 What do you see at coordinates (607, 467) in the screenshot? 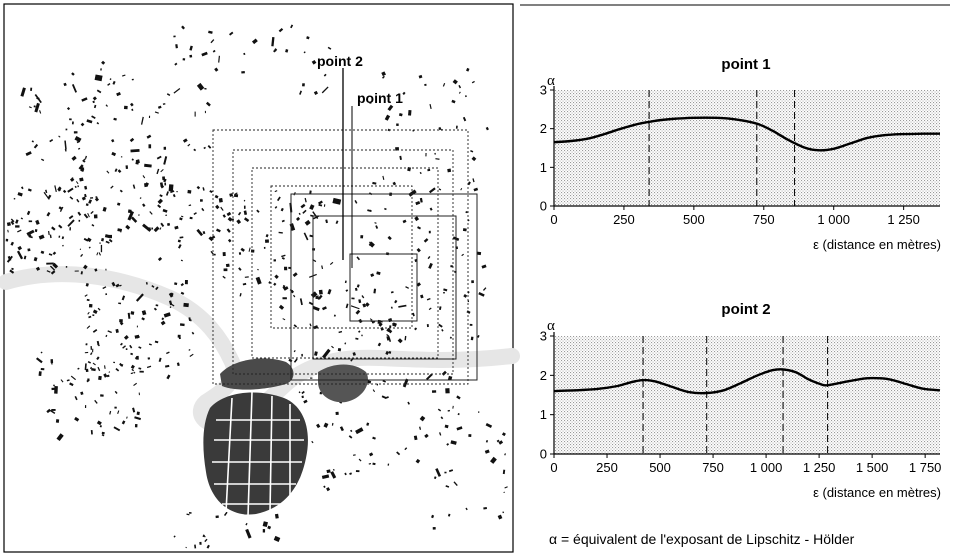
I see `x-tick-label: 250` at bounding box center [607, 467].